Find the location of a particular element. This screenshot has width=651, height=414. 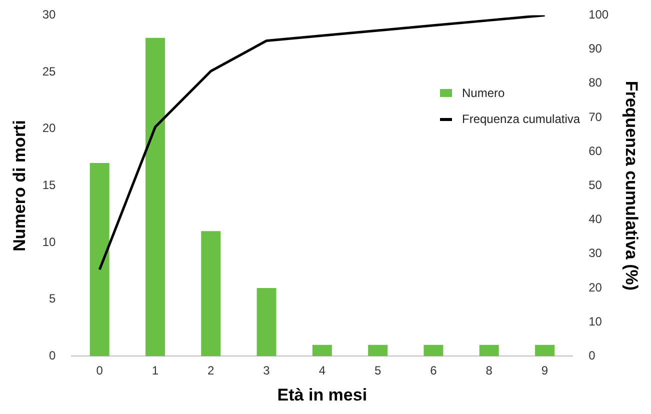

y-tick-label: 25 is located at coordinates (49, 71).